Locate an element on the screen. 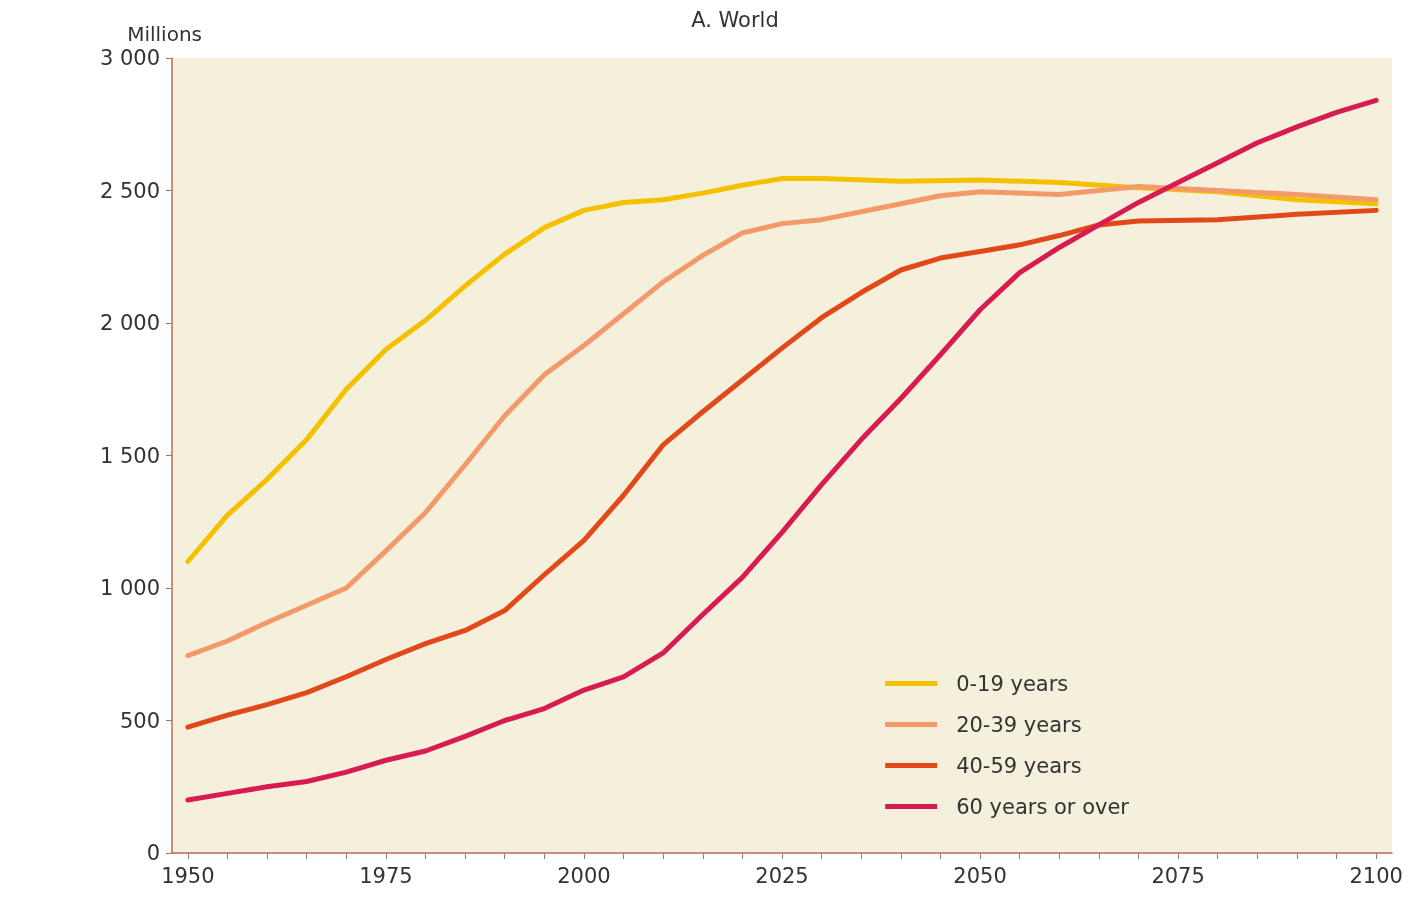 This screenshot has height=897, width=1414. y-tick-label: 1 000 is located at coordinates (129, 588).